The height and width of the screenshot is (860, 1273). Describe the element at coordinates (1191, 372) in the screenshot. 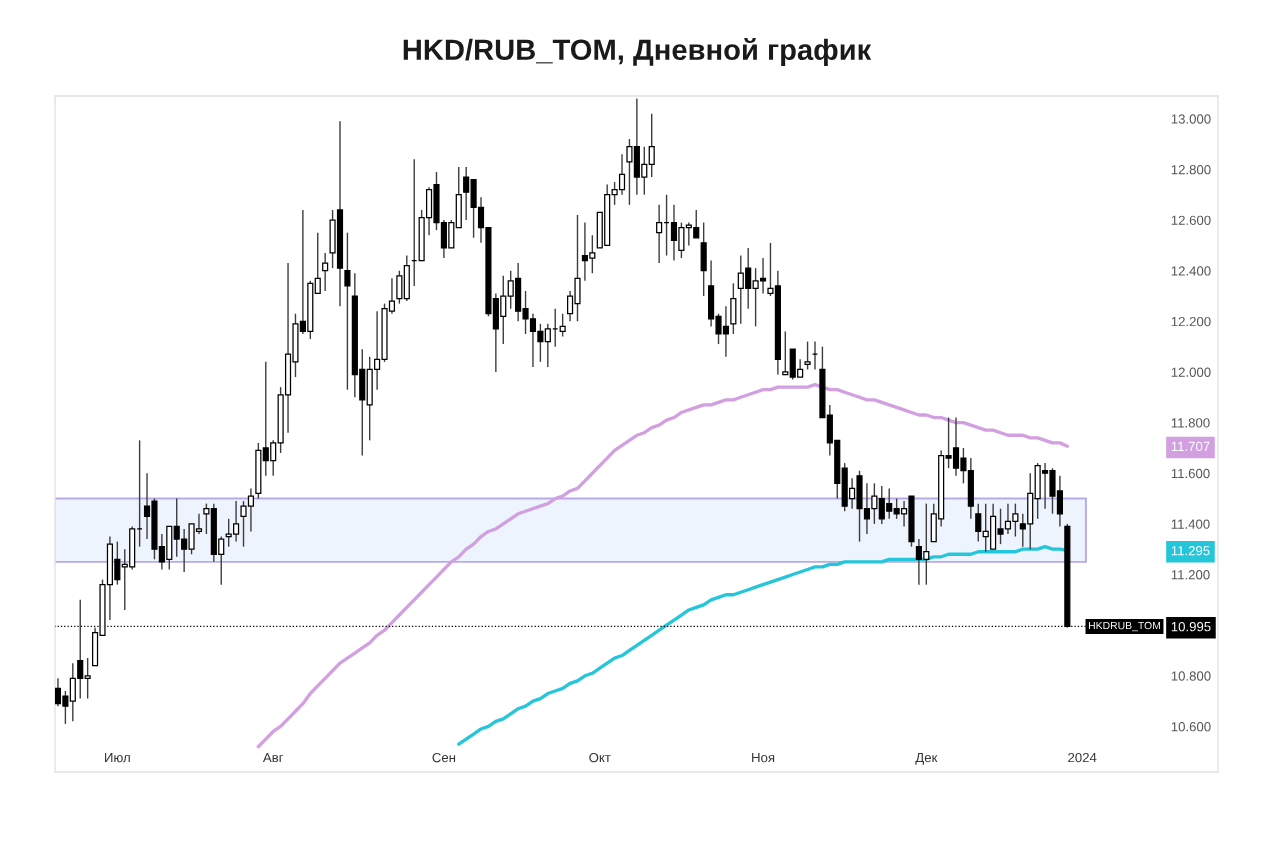

I see `y-tick-label: 12.000` at that location.